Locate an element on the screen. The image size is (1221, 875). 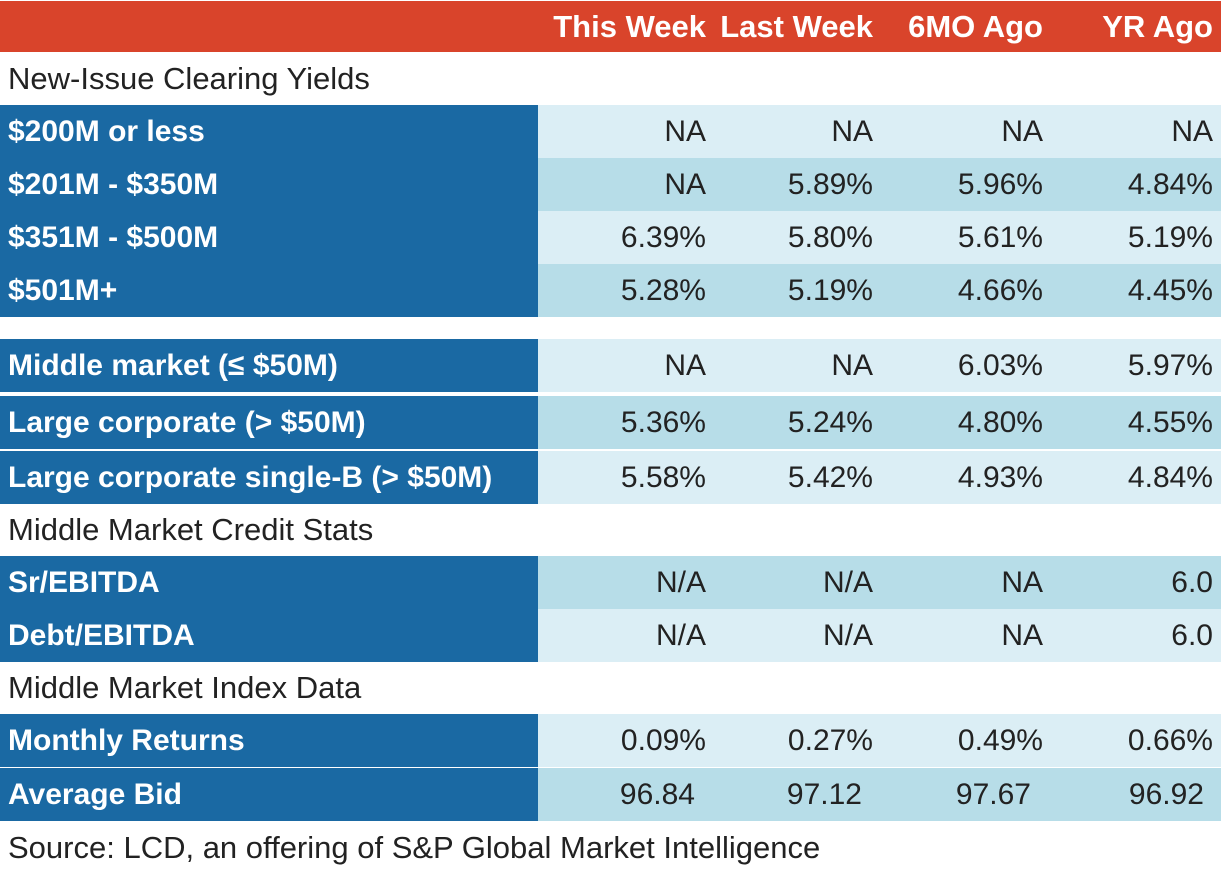
row-label: $201M - $350M is located at coordinates (269, 184).